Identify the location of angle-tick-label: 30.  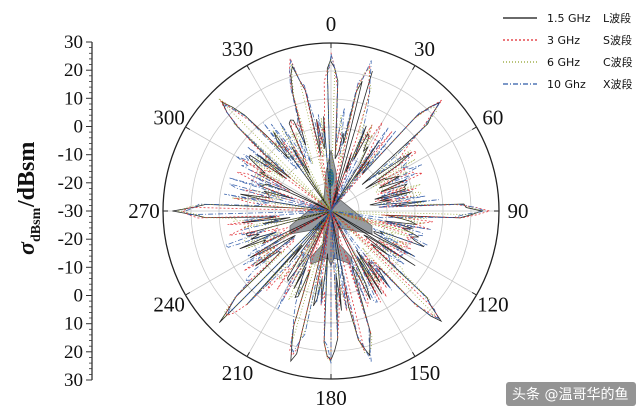
(424, 49).